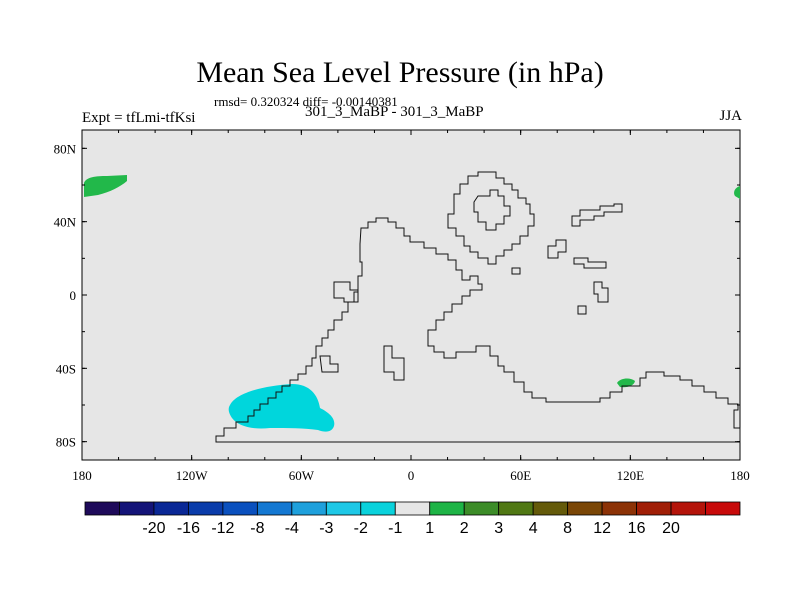  I want to click on colorbar-label: -8, so click(257, 528).